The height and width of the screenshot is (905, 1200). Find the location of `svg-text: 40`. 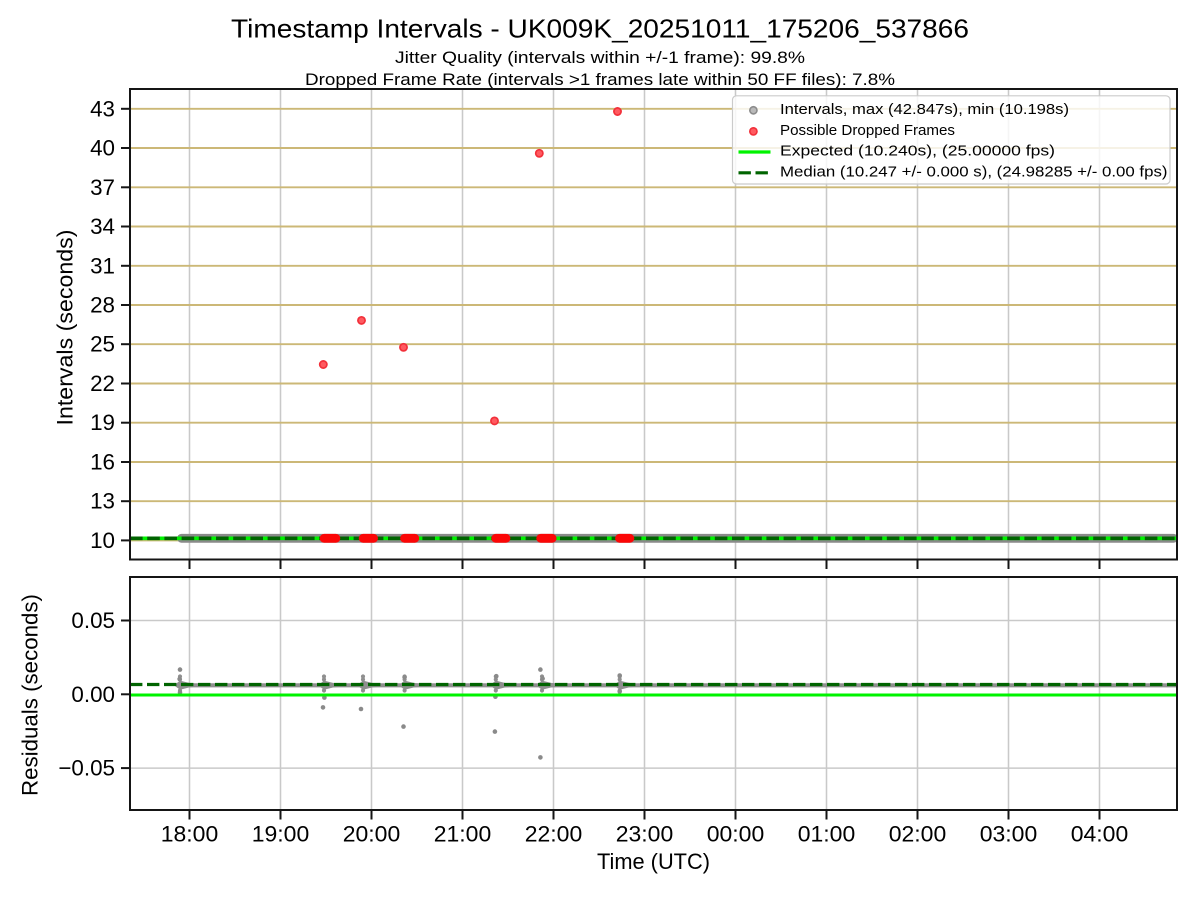

svg-text: 40 is located at coordinates (102, 148).